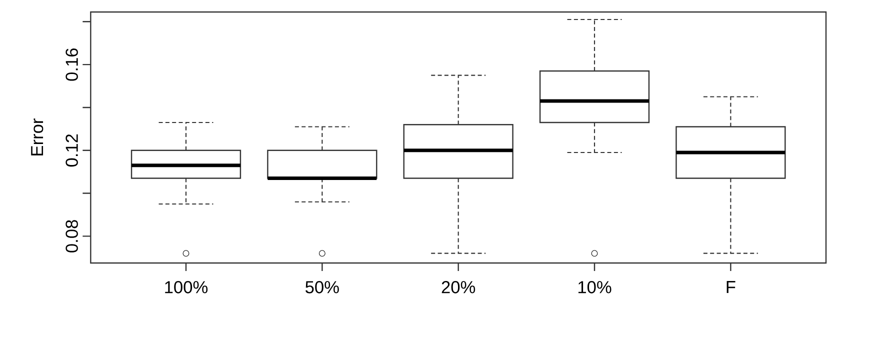 The image size is (871, 354). What do you see at coordinates (731, 287) in the screenshot?
I see `x-tick-label: F` at bounding box center [731, 287].